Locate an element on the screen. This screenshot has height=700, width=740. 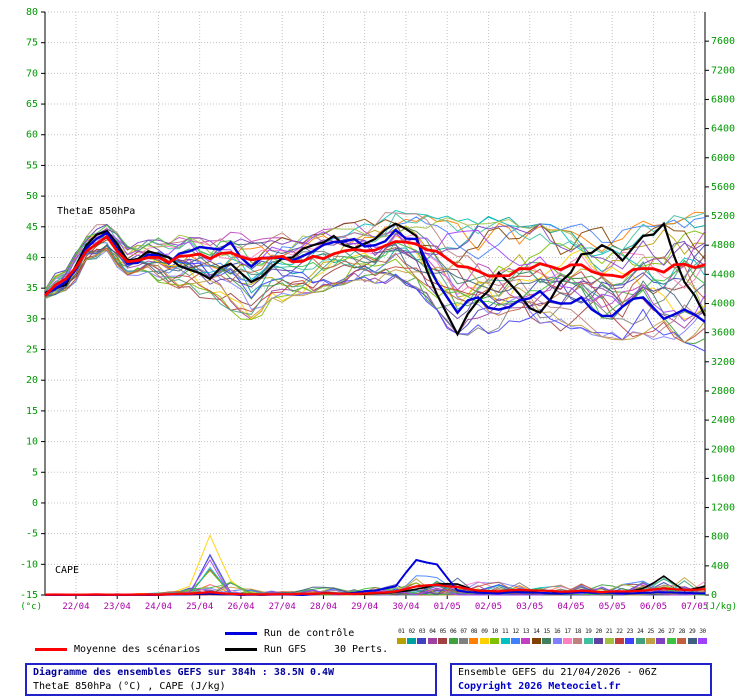
legend-item-mean: Moyenne des scénarios is located at coordinates (117, 649).